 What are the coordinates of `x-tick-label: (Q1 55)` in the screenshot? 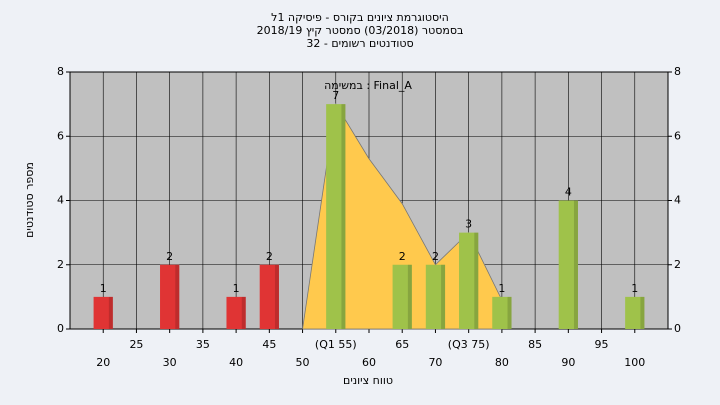 It's located at (336, 344).